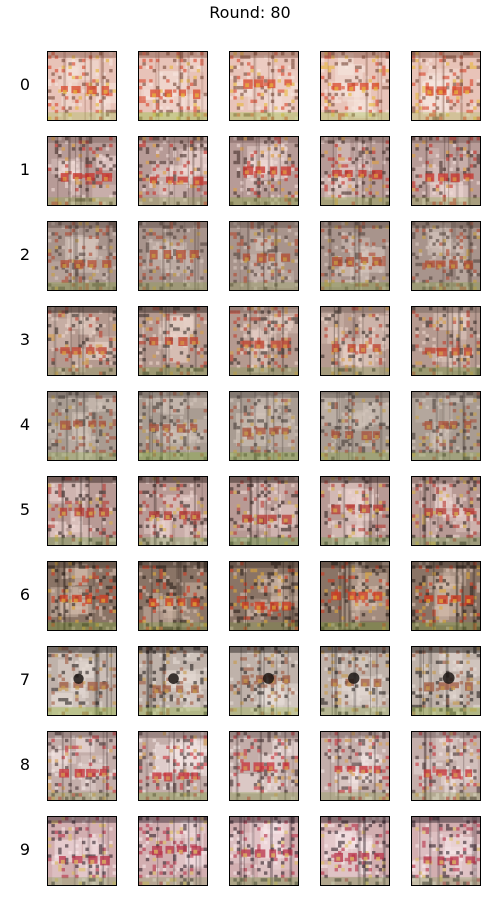 The width and height of the screenshot is (500, 900). What do you see at coordinates (25, 594) in the screenshot?
I see `row-label: 6` at bounding box center [25, 594].